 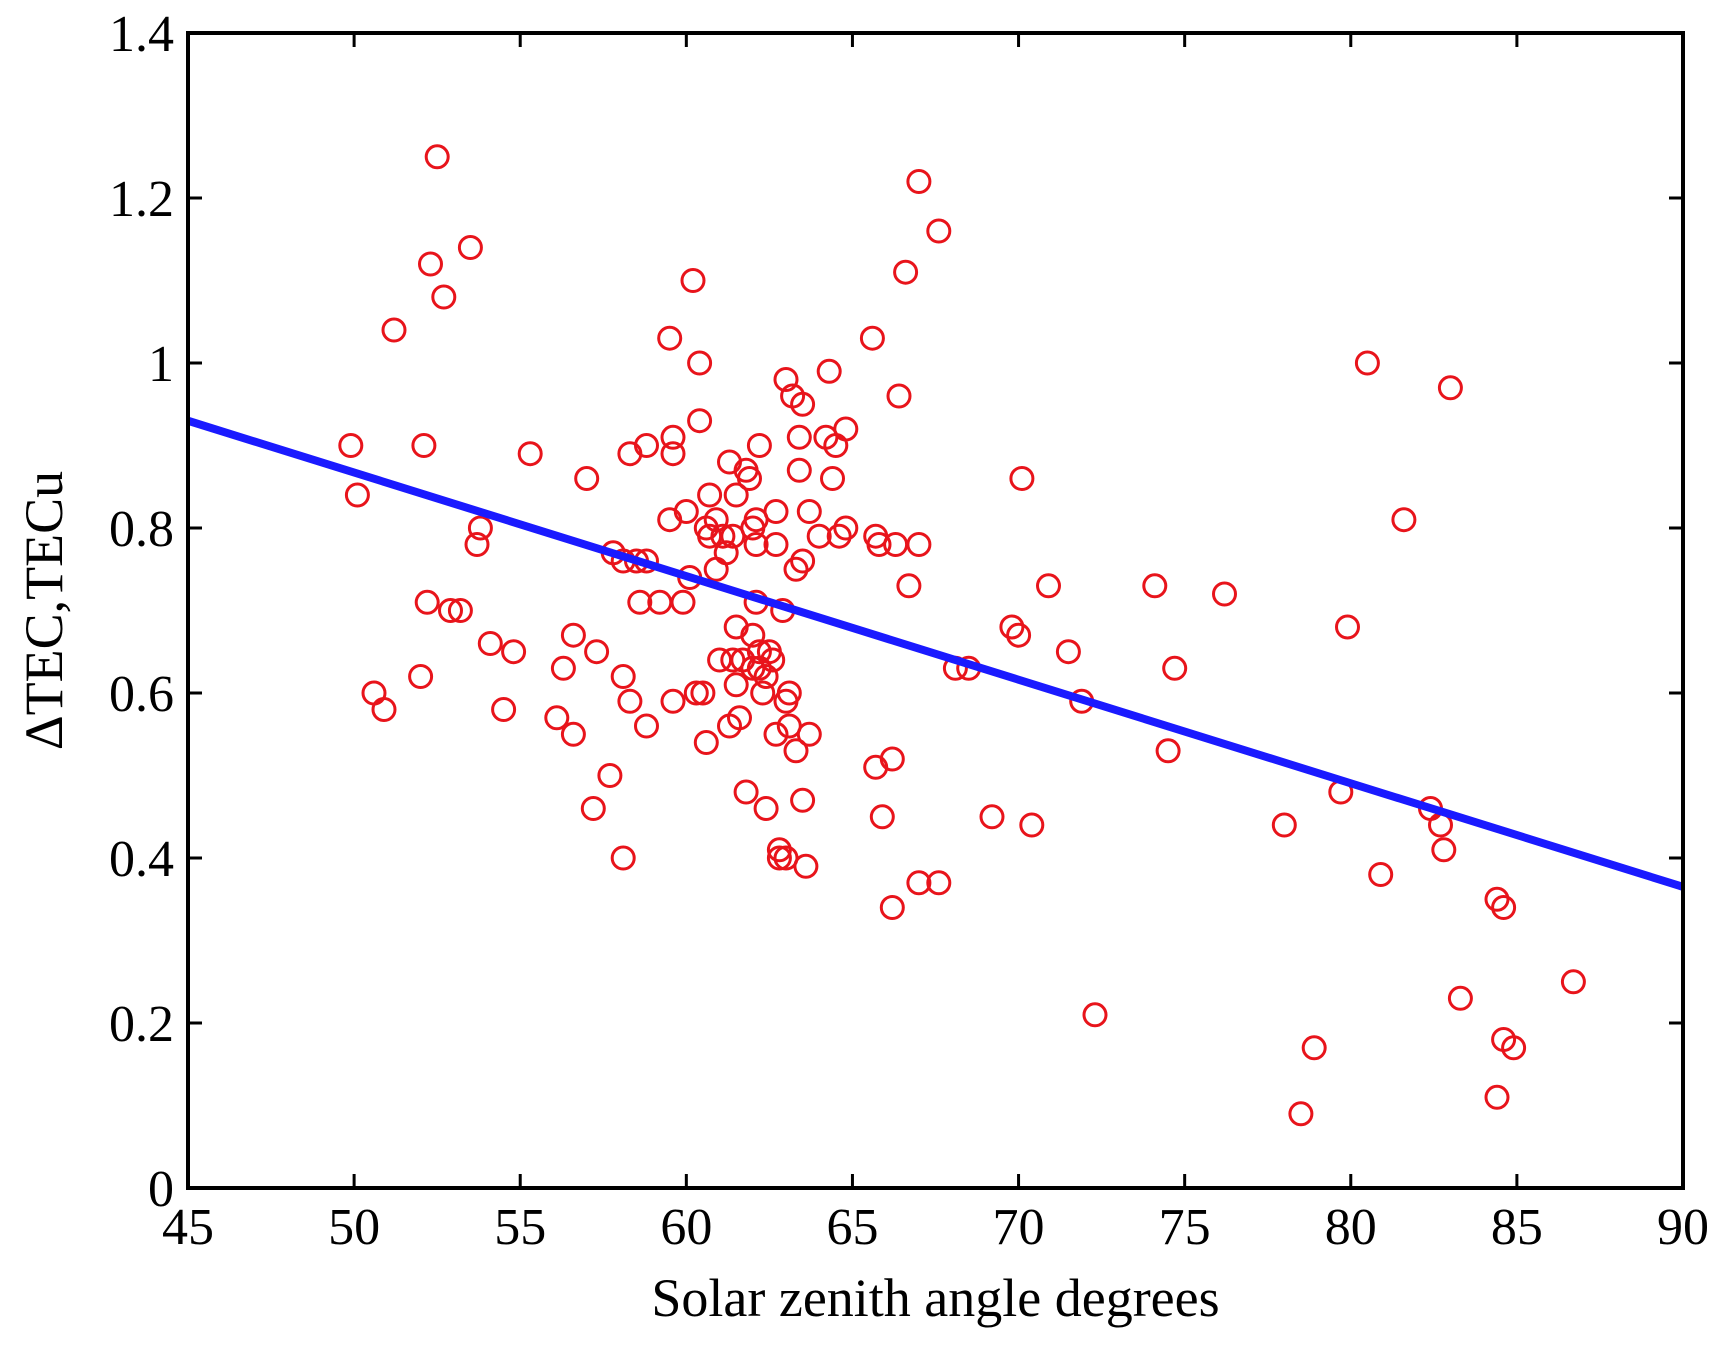 I want to click on x-tick-label: 55, so click(x=520, y=1227).